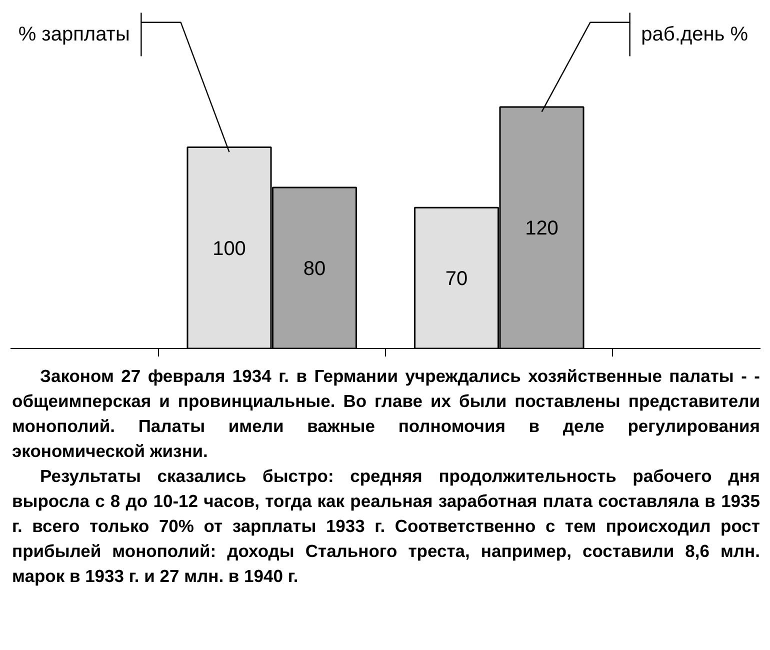 Image resolution: width=770 pixels, height=650 pixels. Describe the element at coordinates (694, 34) in the screenshot. I see `legend-label: раб.день %` at that location.